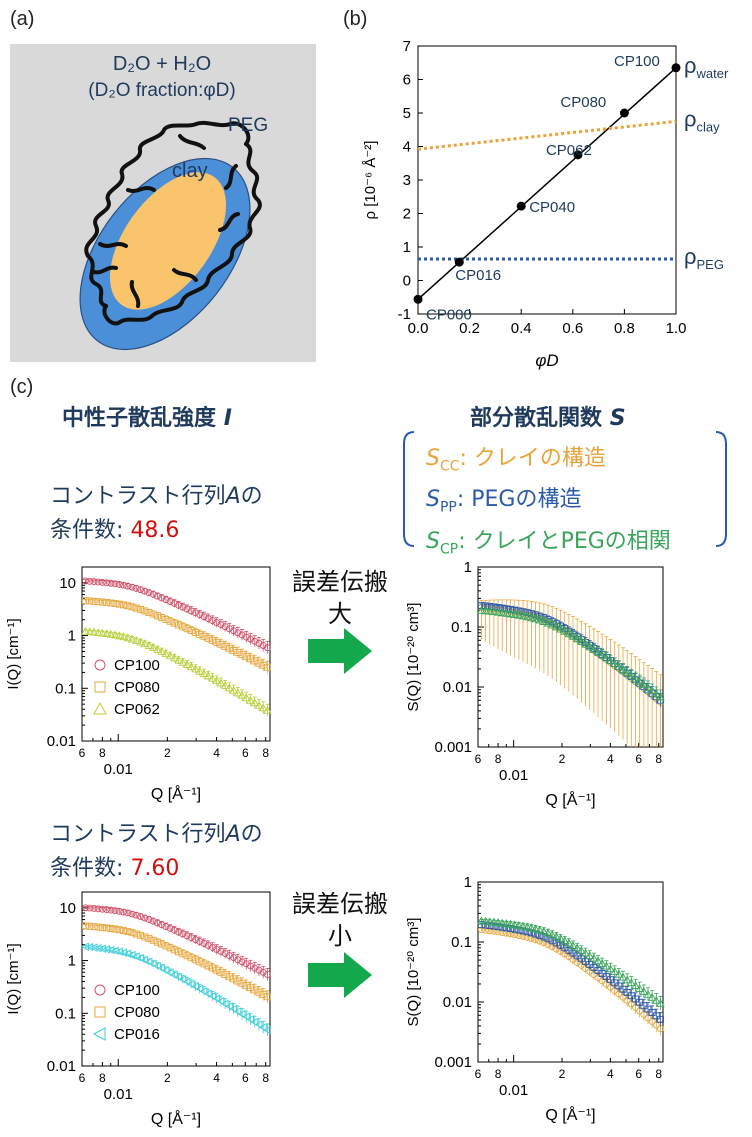  I want to click on y-tick-label: 1, so click(72, 961).